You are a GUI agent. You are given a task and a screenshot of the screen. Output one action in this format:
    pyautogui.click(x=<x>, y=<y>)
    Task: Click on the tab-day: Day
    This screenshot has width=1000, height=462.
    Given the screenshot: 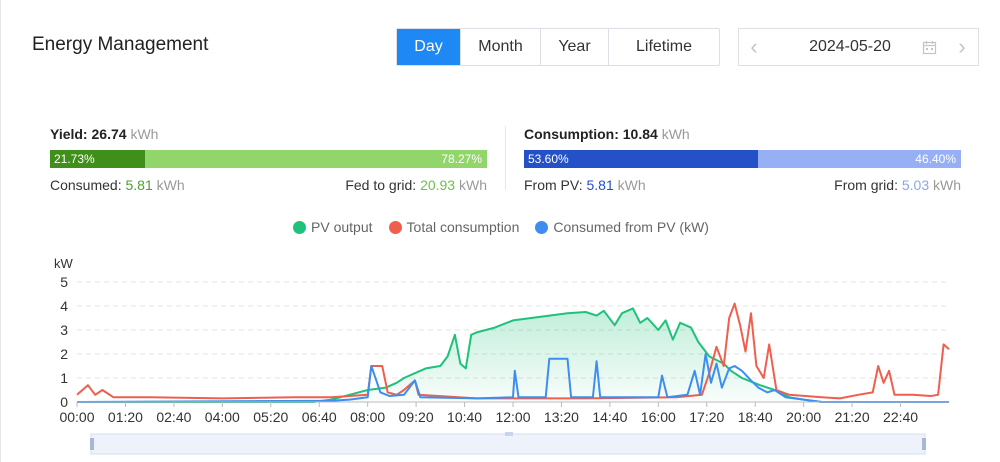 What is the action you would take?
    pyautogui.click(x=429, y=47)
    